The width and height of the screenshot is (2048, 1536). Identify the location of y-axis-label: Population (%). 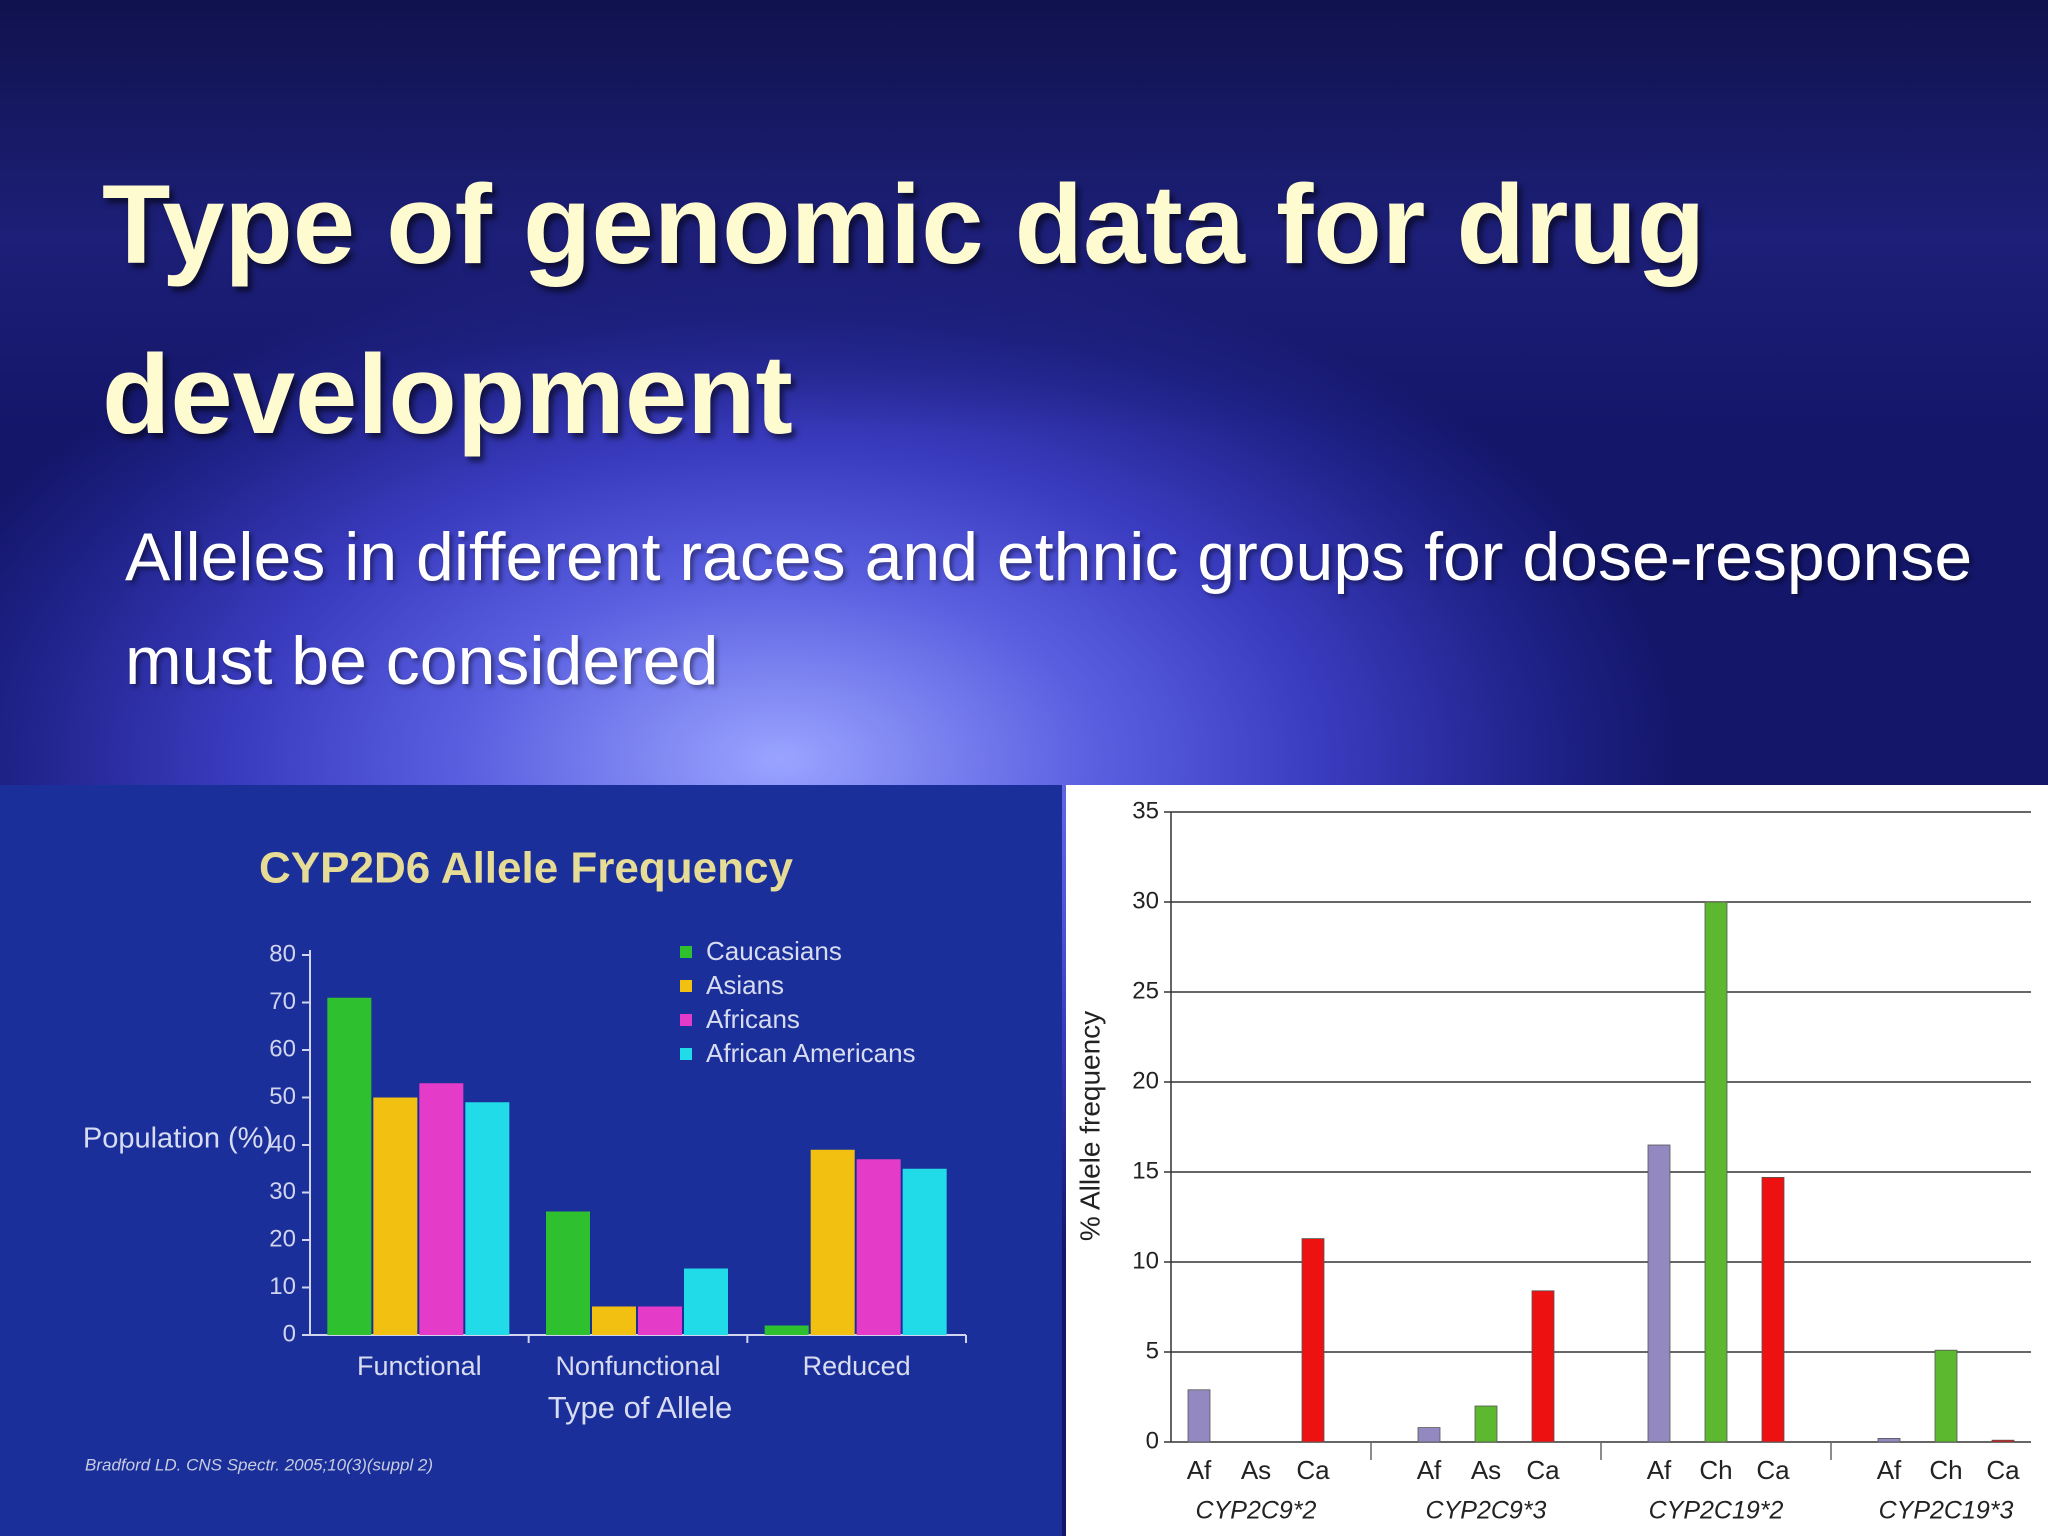
(178, 1139).